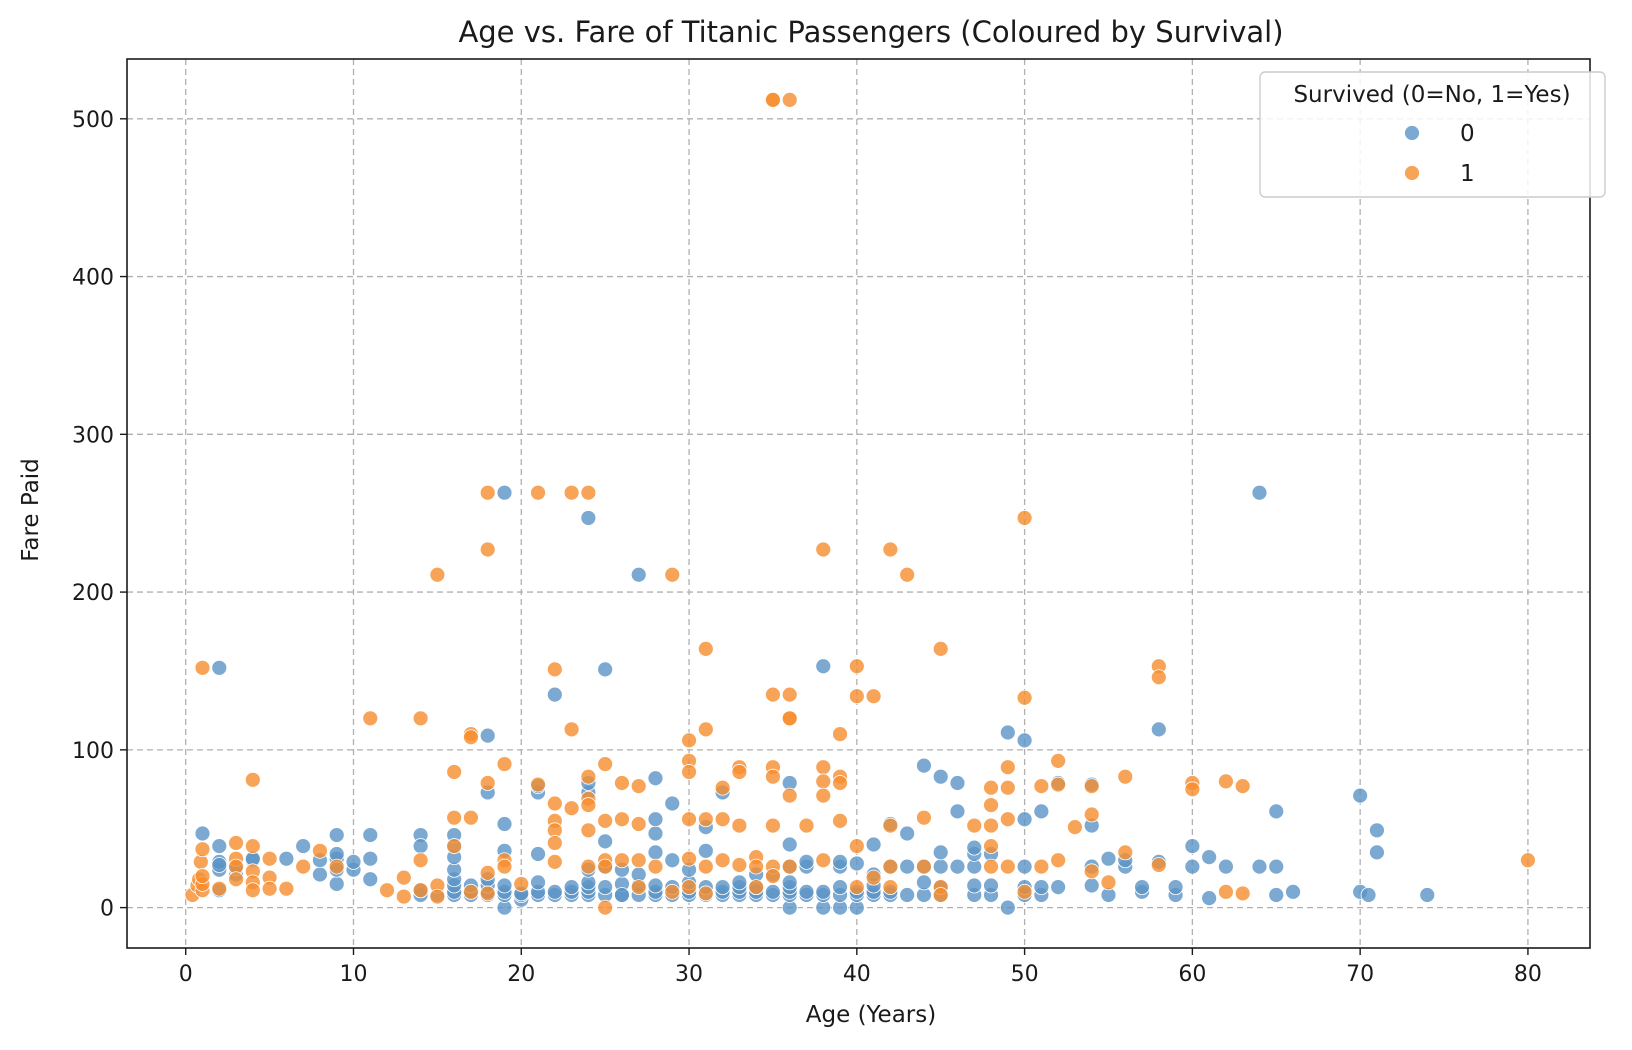 This screenshot has width=1632, height=1050. I want to click on y-tick-label: 500, so click(93, 120).